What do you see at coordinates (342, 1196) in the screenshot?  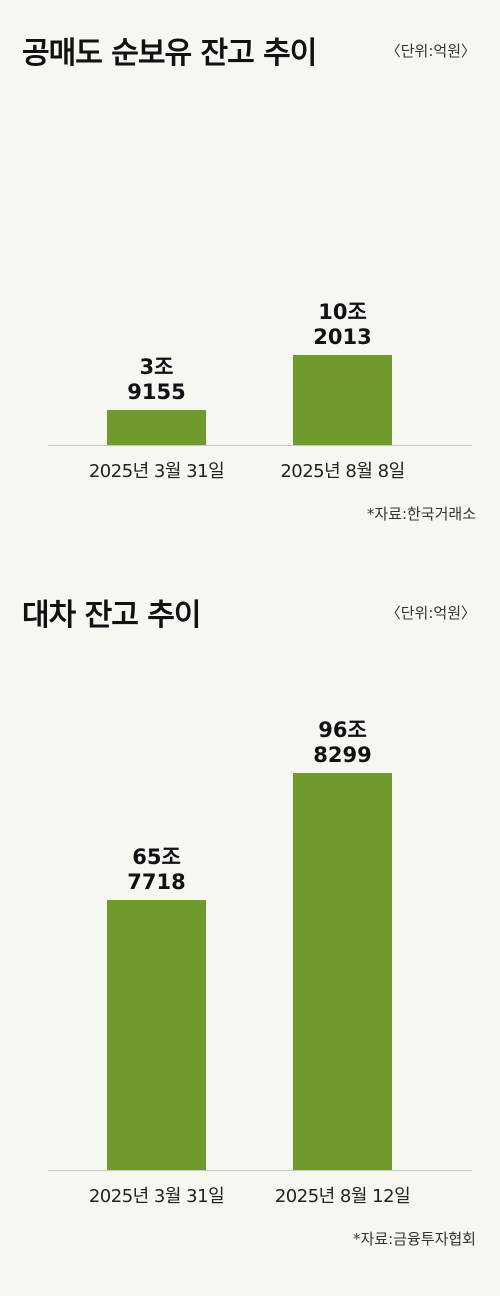 I see `x-tick-label: 2025년 8월 12일` at bounding box center [342, 1196].